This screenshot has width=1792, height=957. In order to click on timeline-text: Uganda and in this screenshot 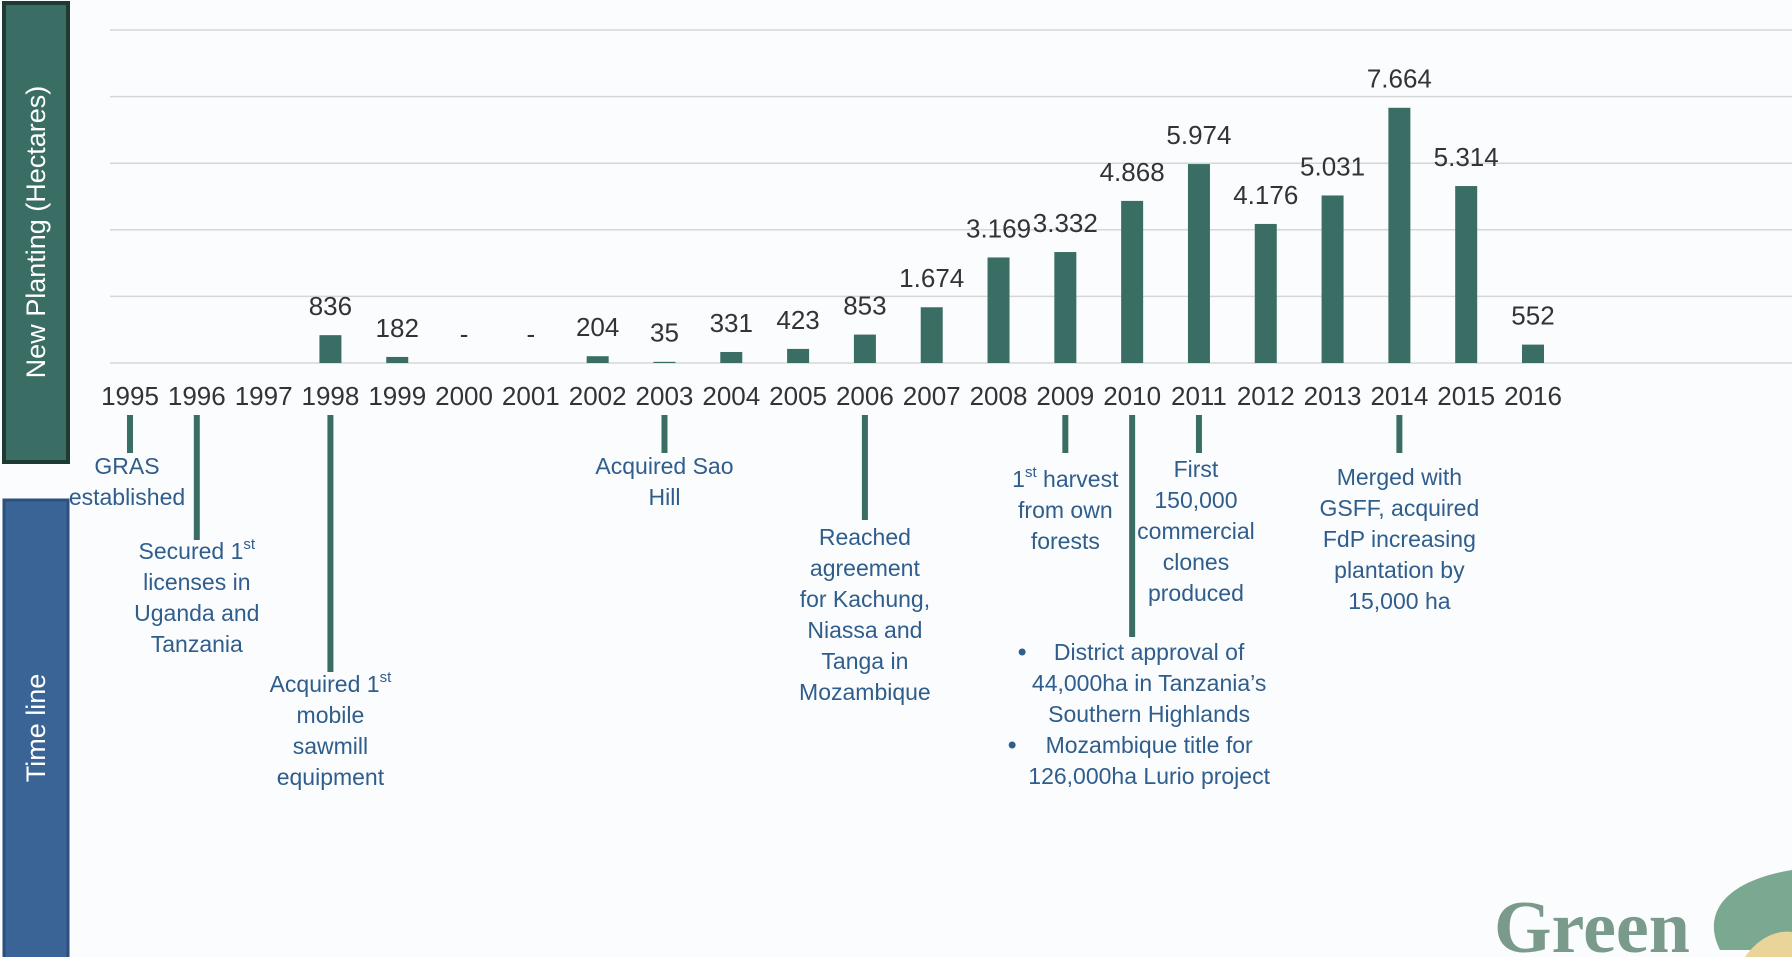, I will do `click(196, 613)`.